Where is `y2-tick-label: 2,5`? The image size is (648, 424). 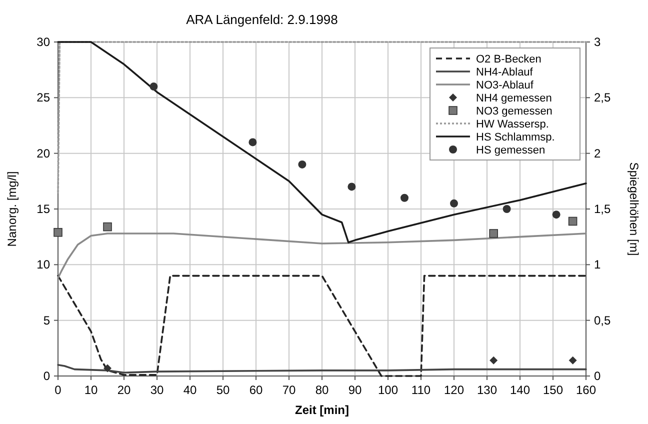 y2-tick-label: 2,5 is located at coordinates (603, 97).